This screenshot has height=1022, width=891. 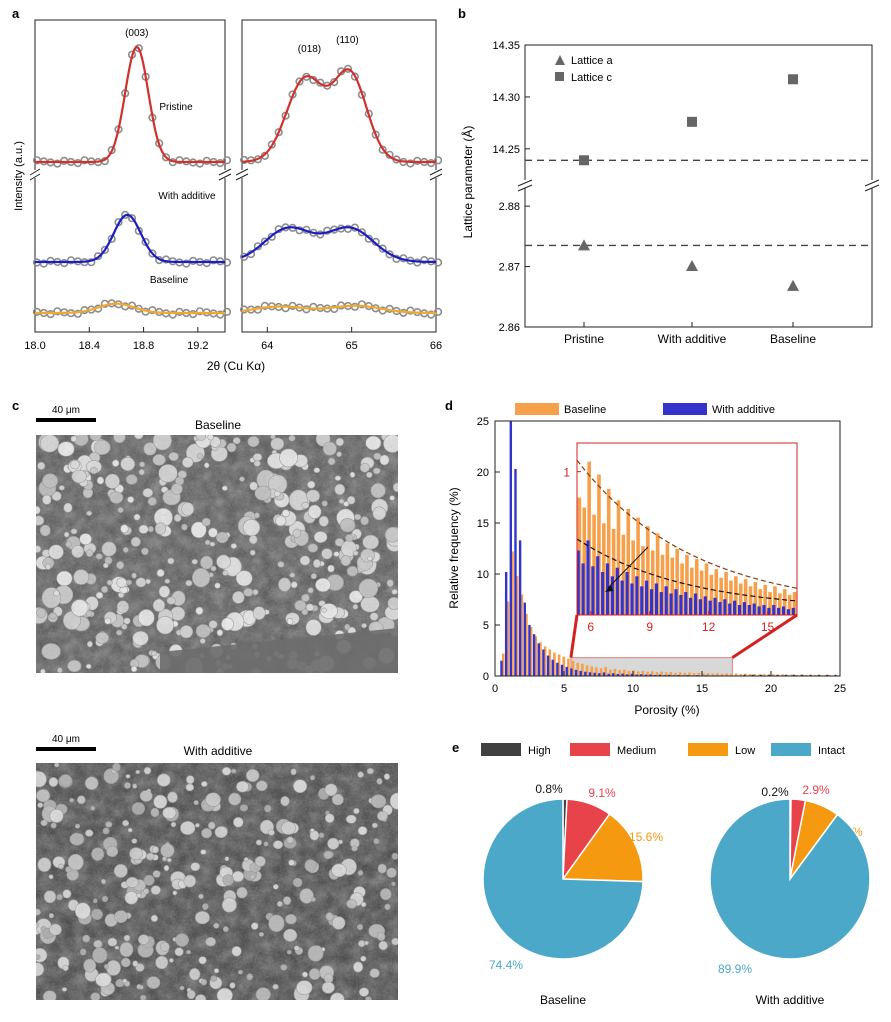 I want to click on porosity-y-tick-label: 20, so click(x=483, y=473).